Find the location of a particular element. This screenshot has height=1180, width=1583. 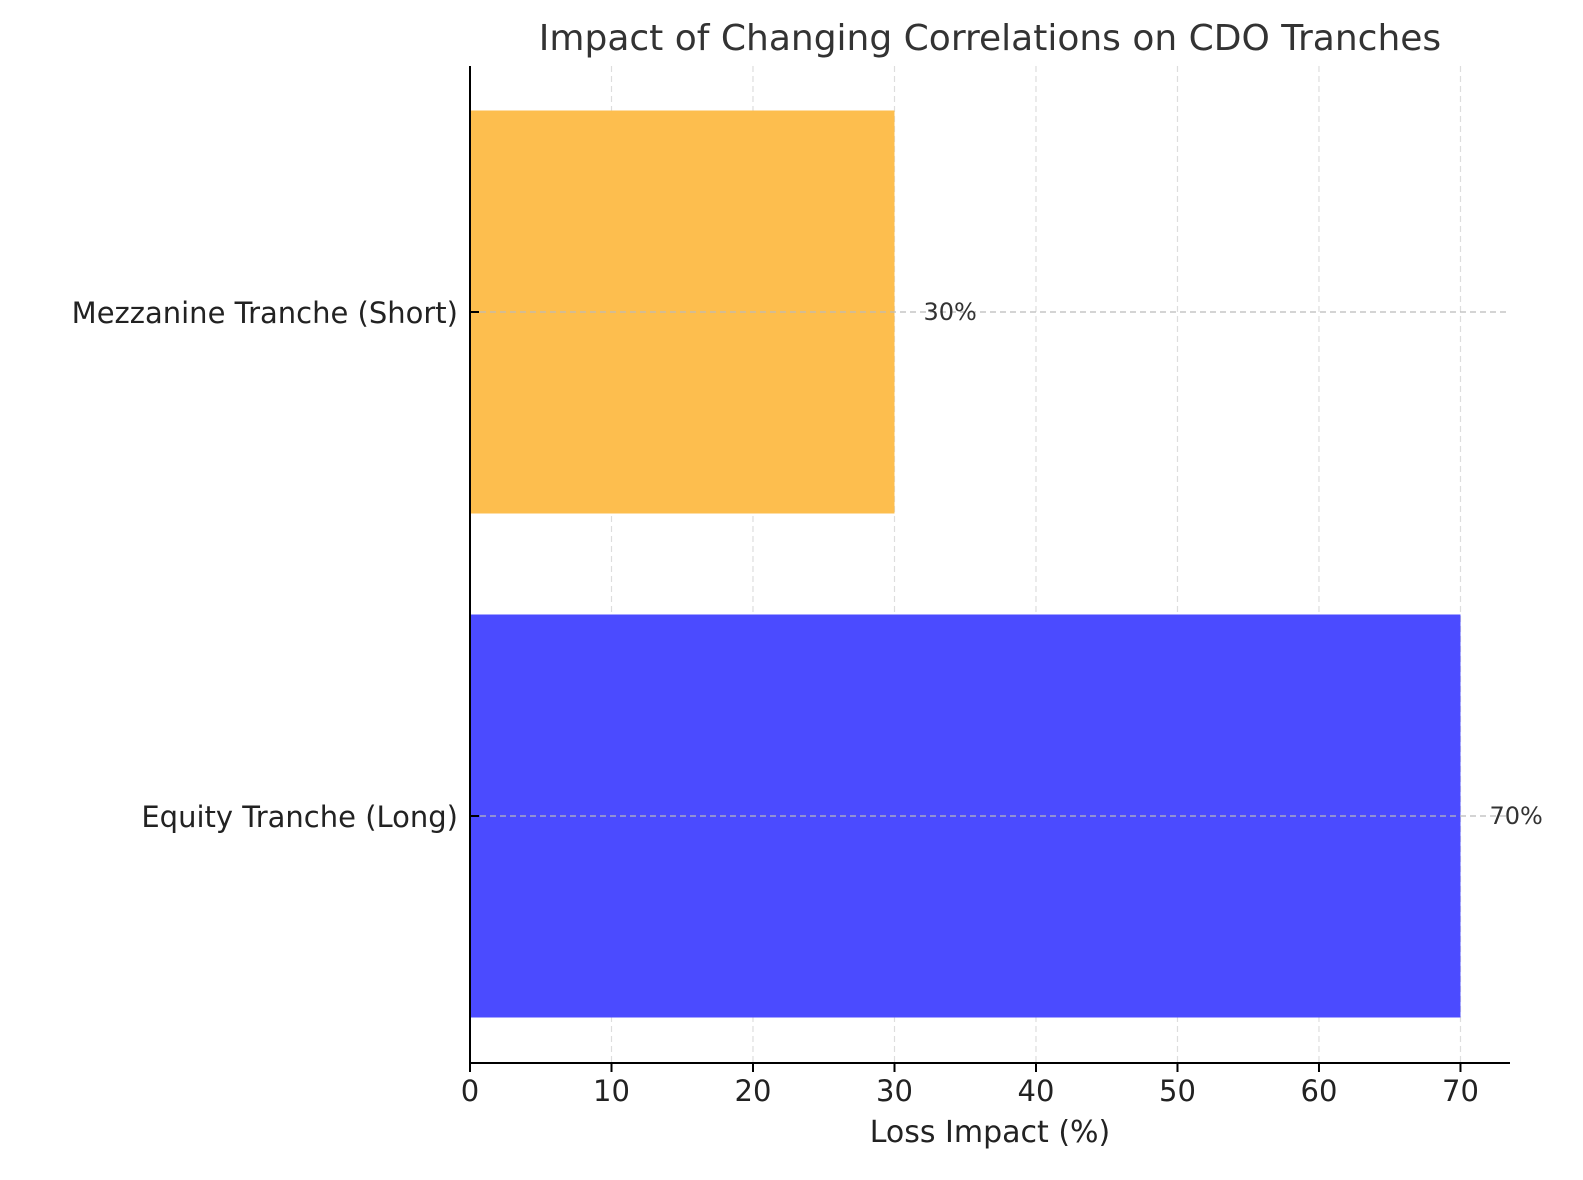

x-tick-label: 50 is located at coordinates (1177, 1091).